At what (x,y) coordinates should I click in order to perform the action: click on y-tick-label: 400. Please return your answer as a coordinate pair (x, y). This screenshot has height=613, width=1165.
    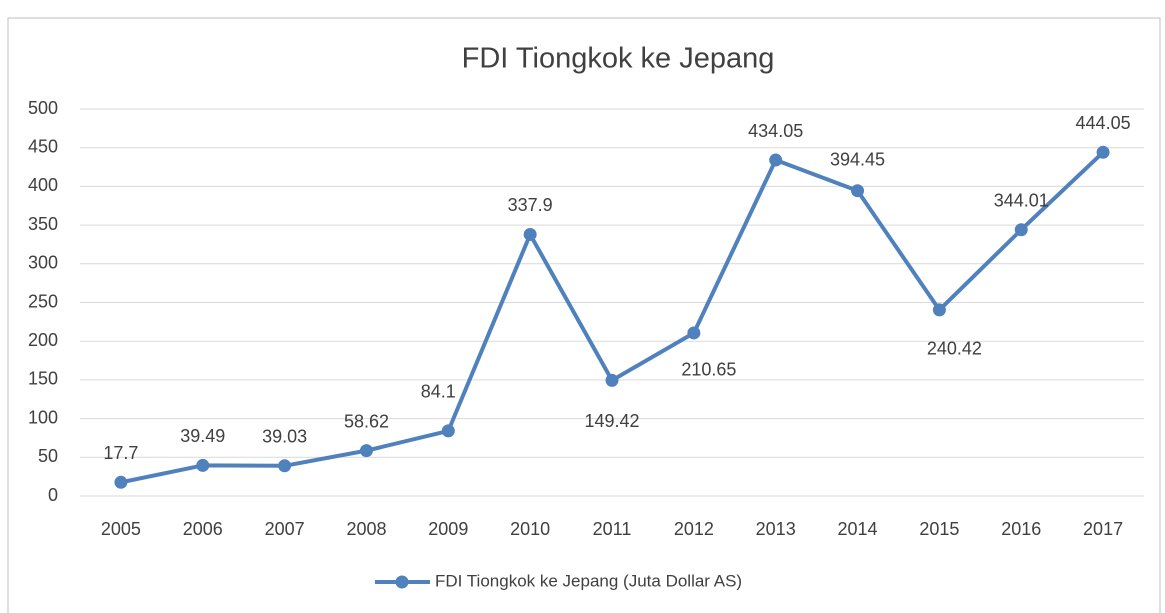
    Looking at the image, I should click on (43, 185).